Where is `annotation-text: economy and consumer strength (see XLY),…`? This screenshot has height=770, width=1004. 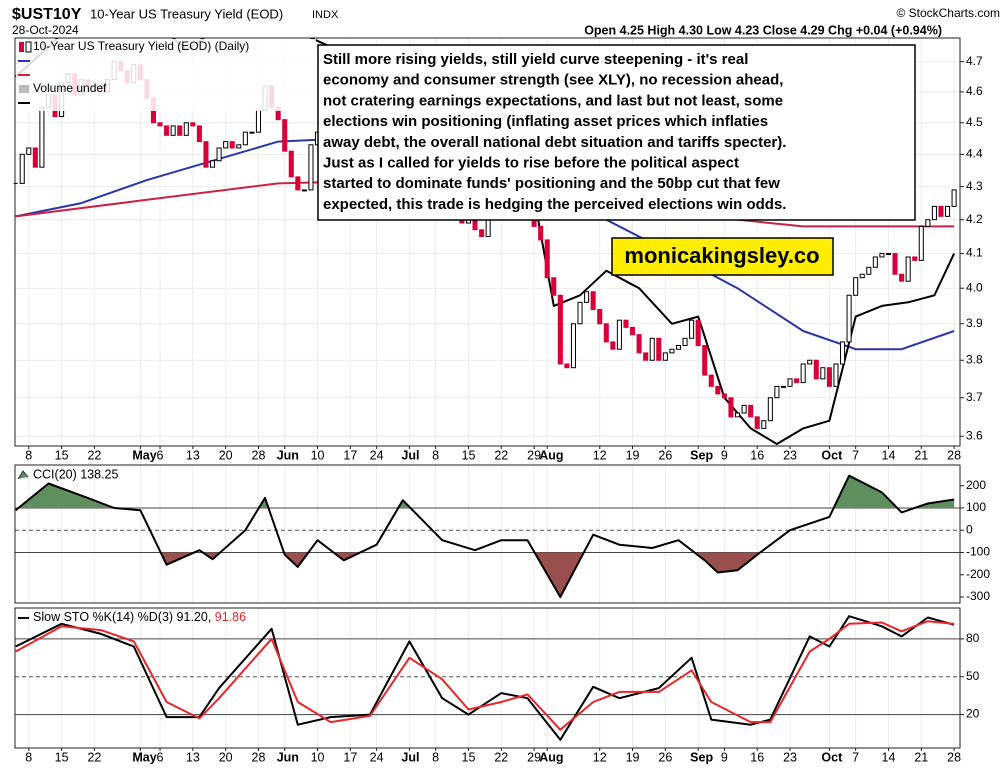 annotation-text: economy and consumer strength (see XLY),… is located at coordinates (553, 80).